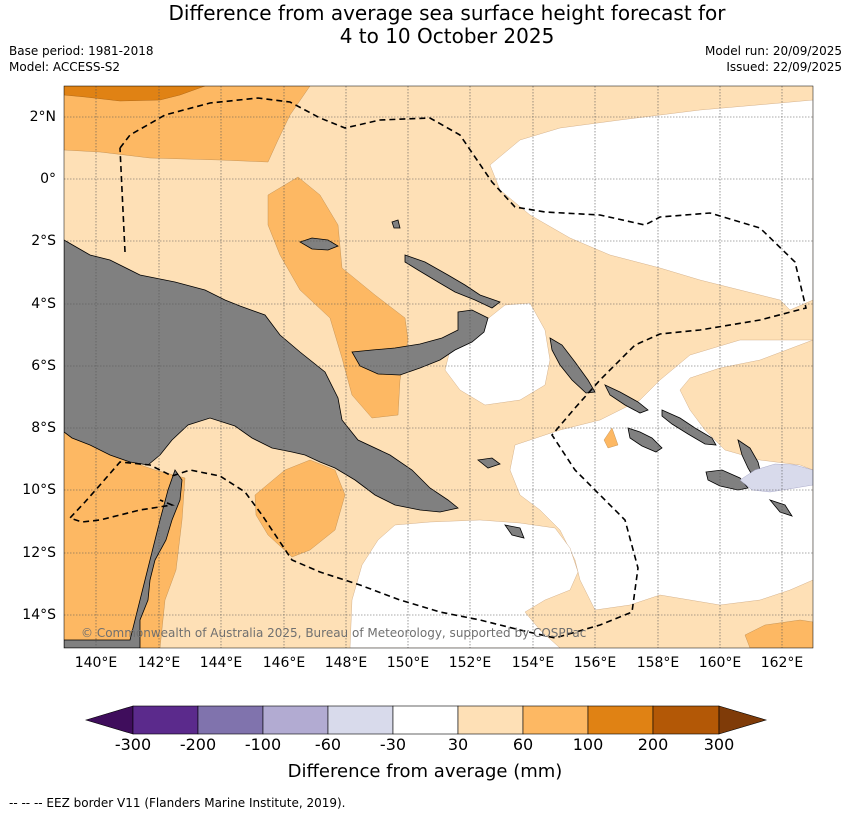  I want to click on land-makira, so click(727, 480).